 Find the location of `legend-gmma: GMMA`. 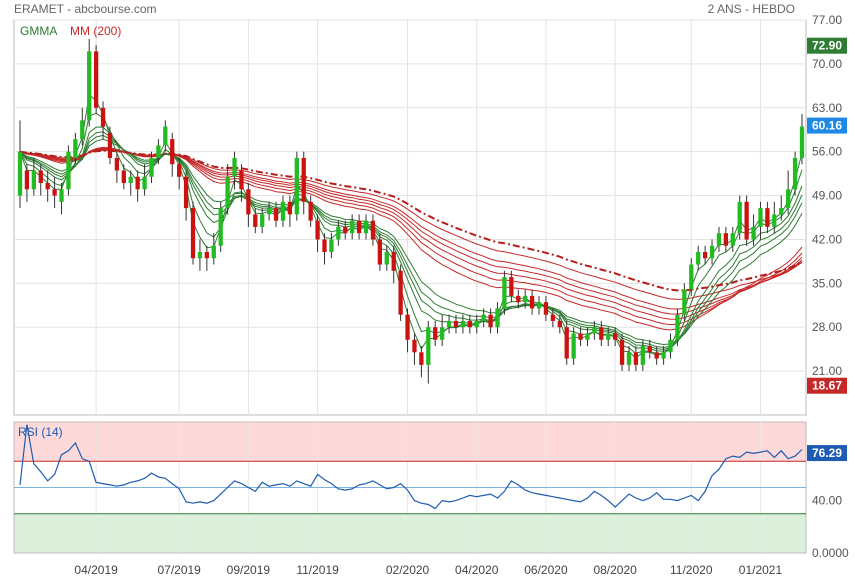

legend-gmma: GMMA is located at coordinates (38, 31).